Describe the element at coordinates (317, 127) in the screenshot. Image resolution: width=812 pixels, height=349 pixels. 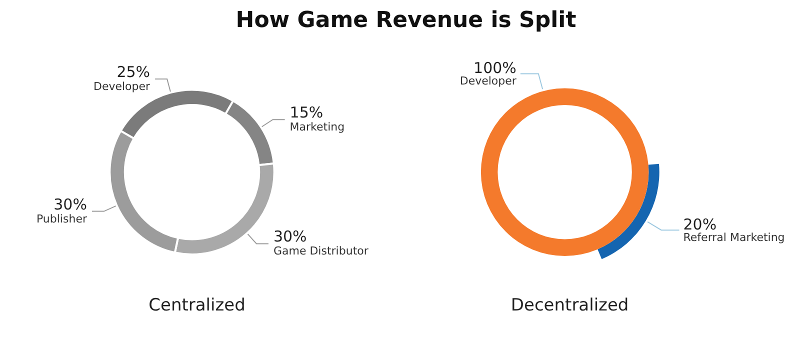
I see `slice-label: Marketing` at that location.